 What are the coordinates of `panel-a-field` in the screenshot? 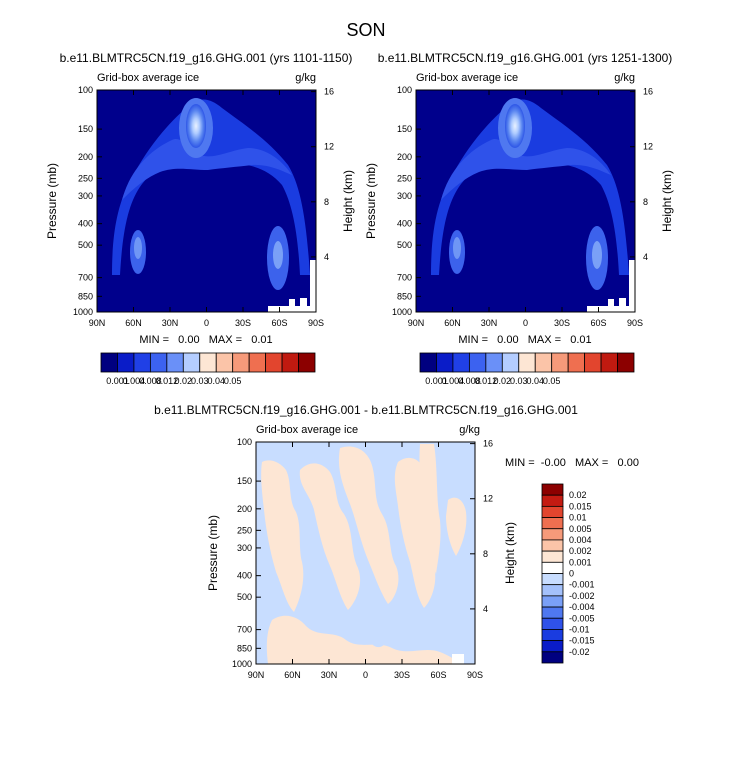 It's located at (206, 201).